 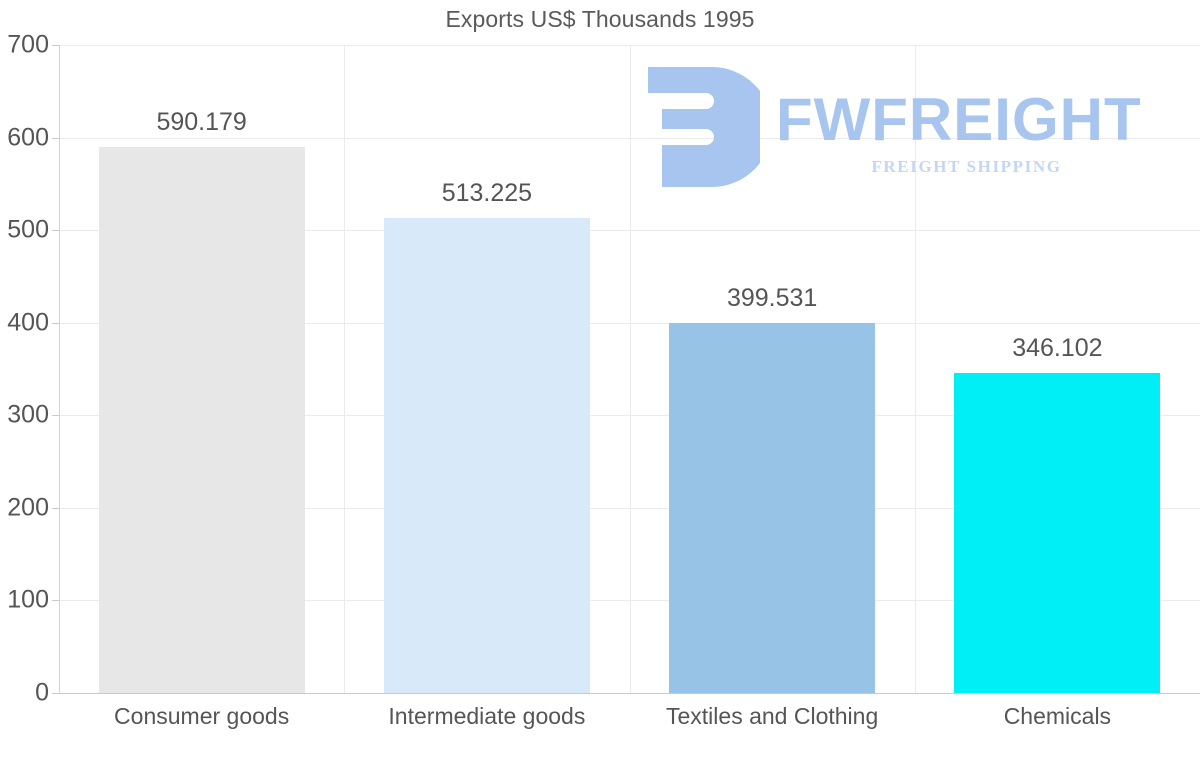 What do you see at coordinates (28, 44) in the screenshot?
I see `y-tick-label: 700` at bounding box center [28, 44].